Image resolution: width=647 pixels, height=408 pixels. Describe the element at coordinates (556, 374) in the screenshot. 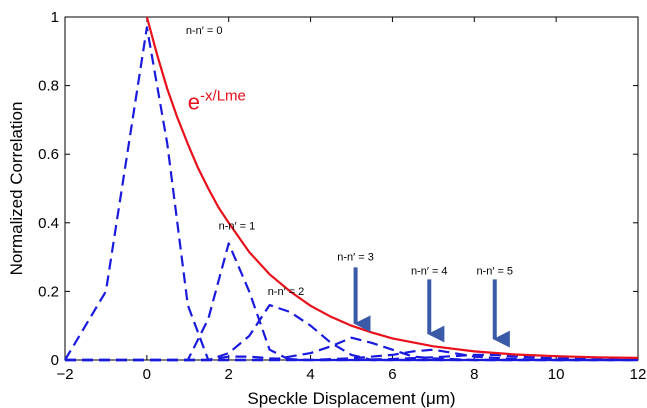

I see `x-tick-label: 10` at that location.